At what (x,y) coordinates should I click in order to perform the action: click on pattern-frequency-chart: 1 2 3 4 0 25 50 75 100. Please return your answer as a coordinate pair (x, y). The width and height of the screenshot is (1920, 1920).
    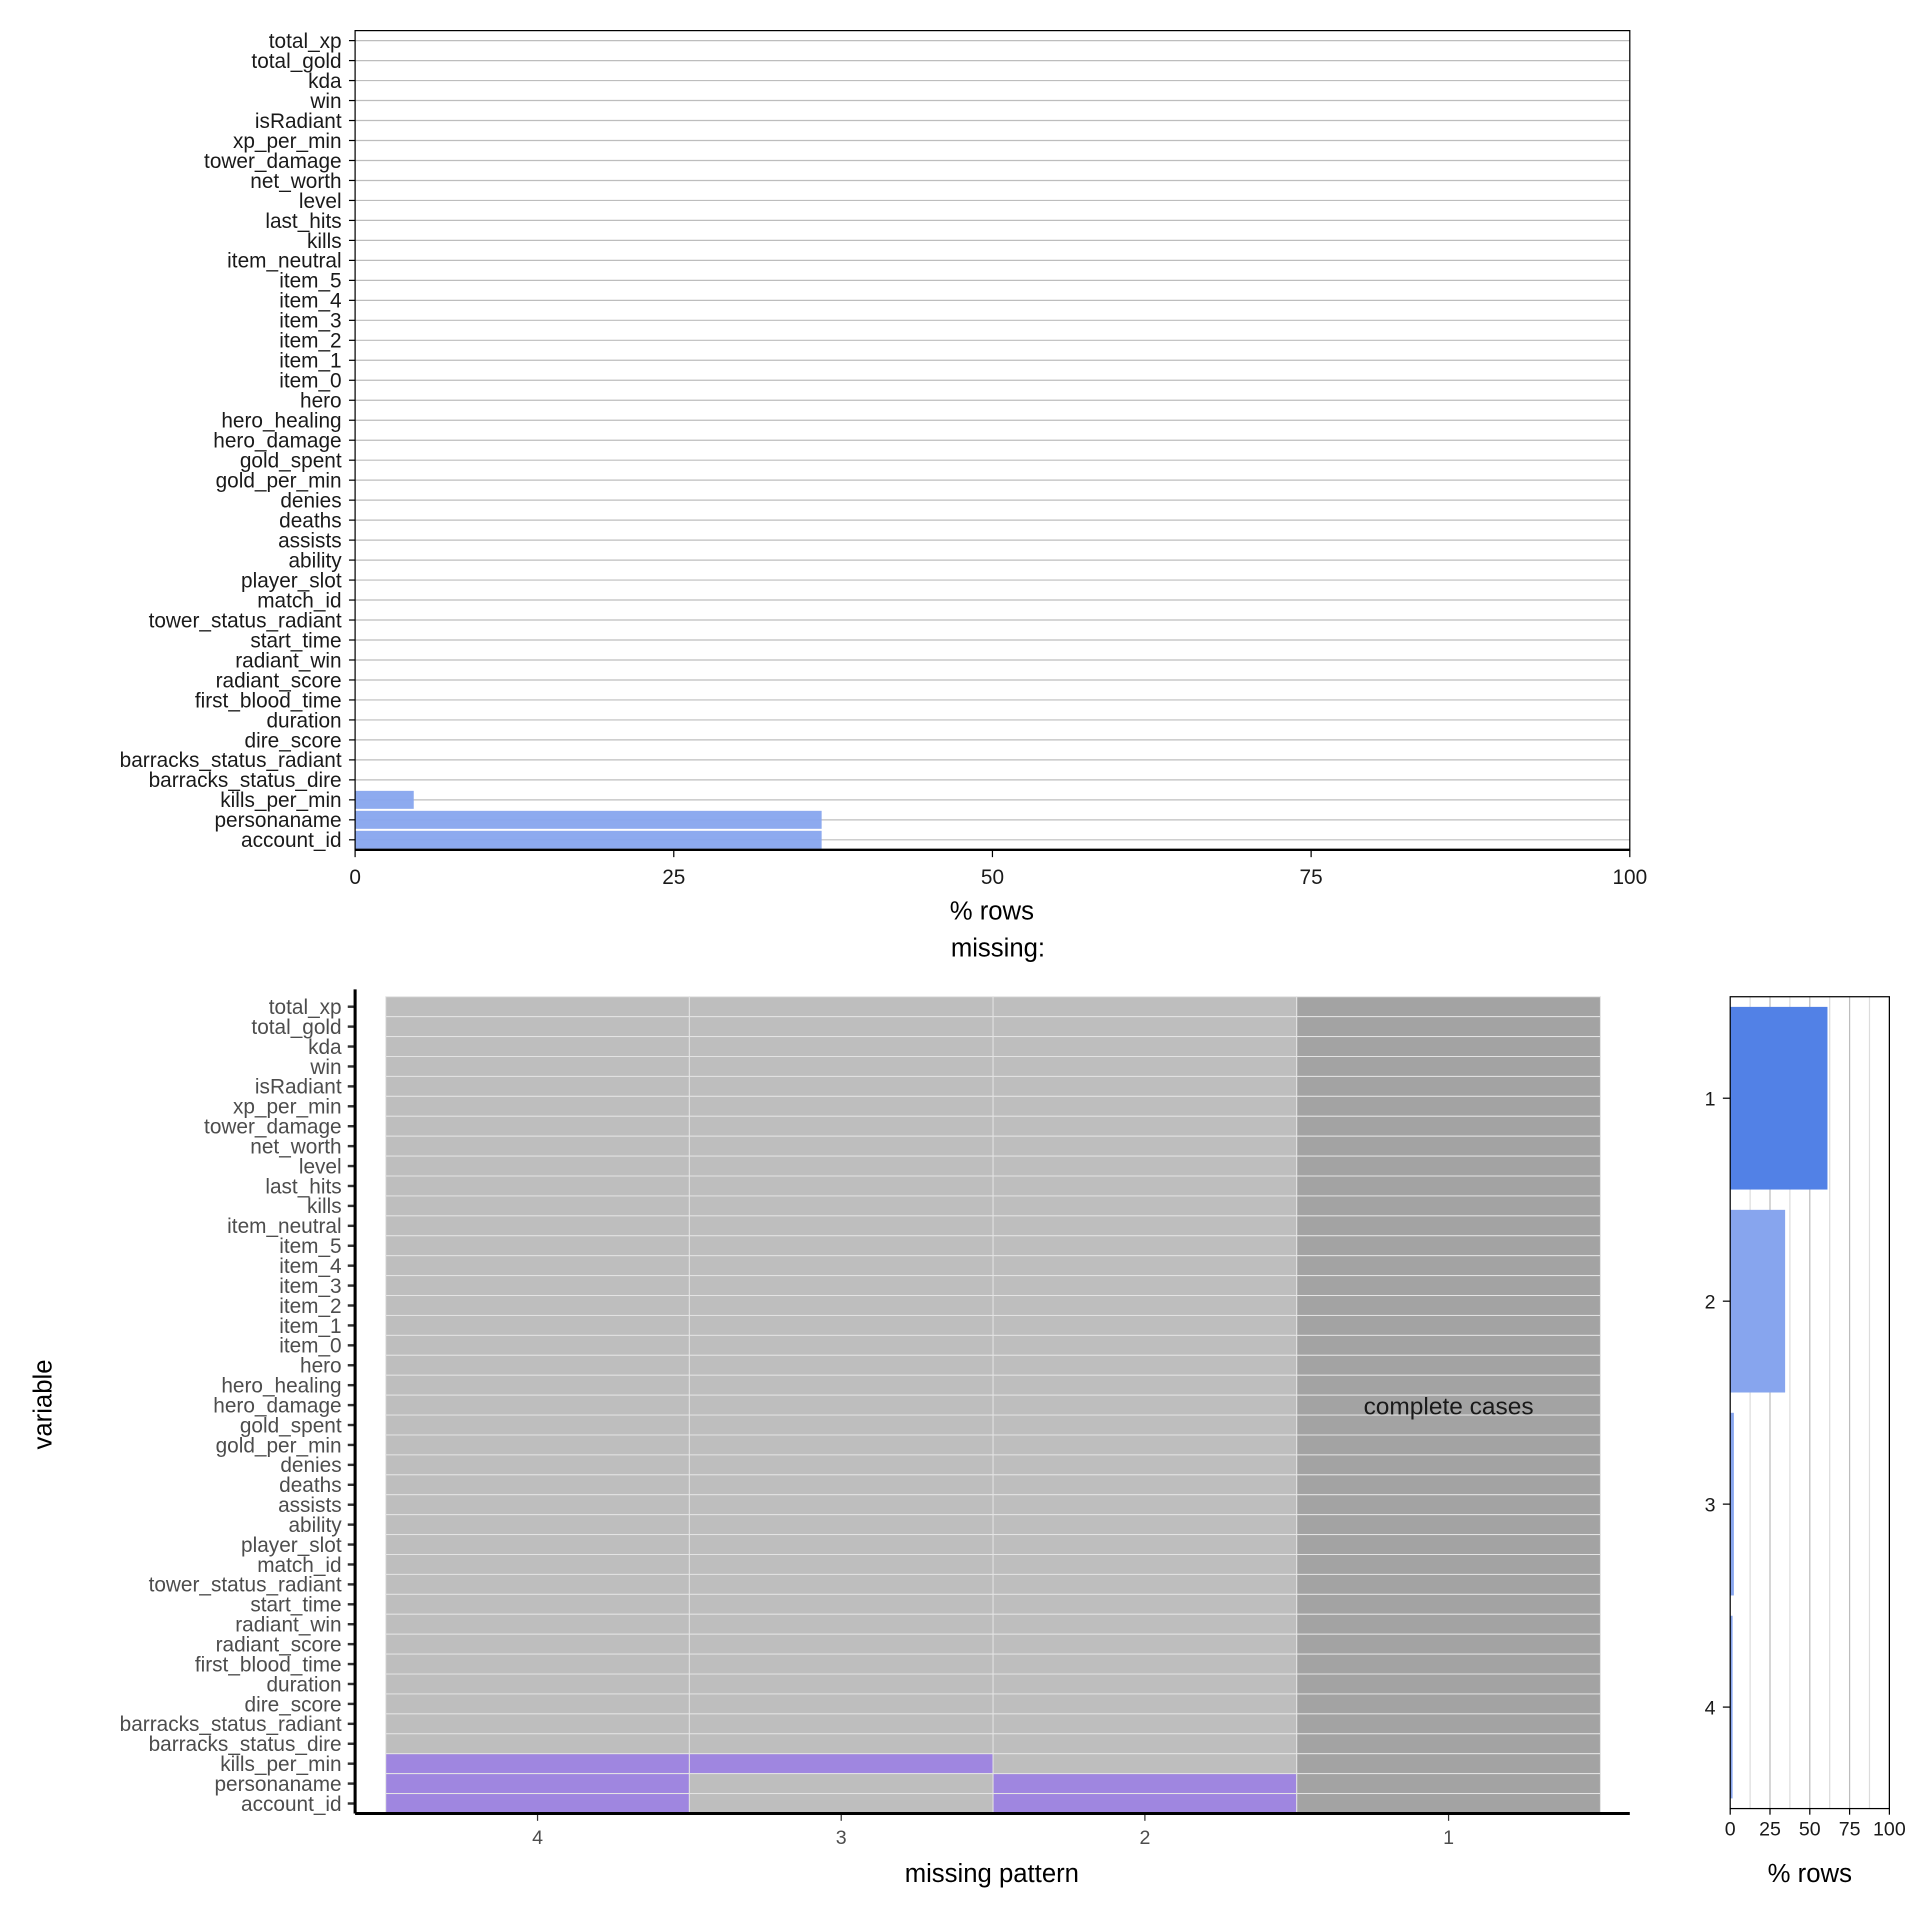
    Looking at the image, I should click on (1805, 1418).